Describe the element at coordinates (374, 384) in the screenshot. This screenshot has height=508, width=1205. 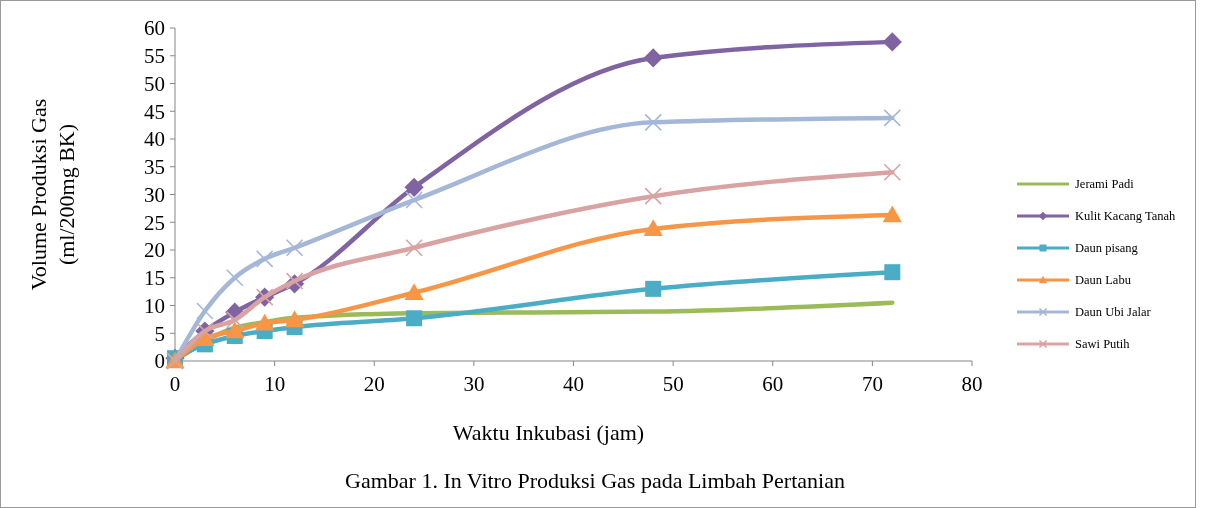
I see `x-tick-label: 20` at that location.